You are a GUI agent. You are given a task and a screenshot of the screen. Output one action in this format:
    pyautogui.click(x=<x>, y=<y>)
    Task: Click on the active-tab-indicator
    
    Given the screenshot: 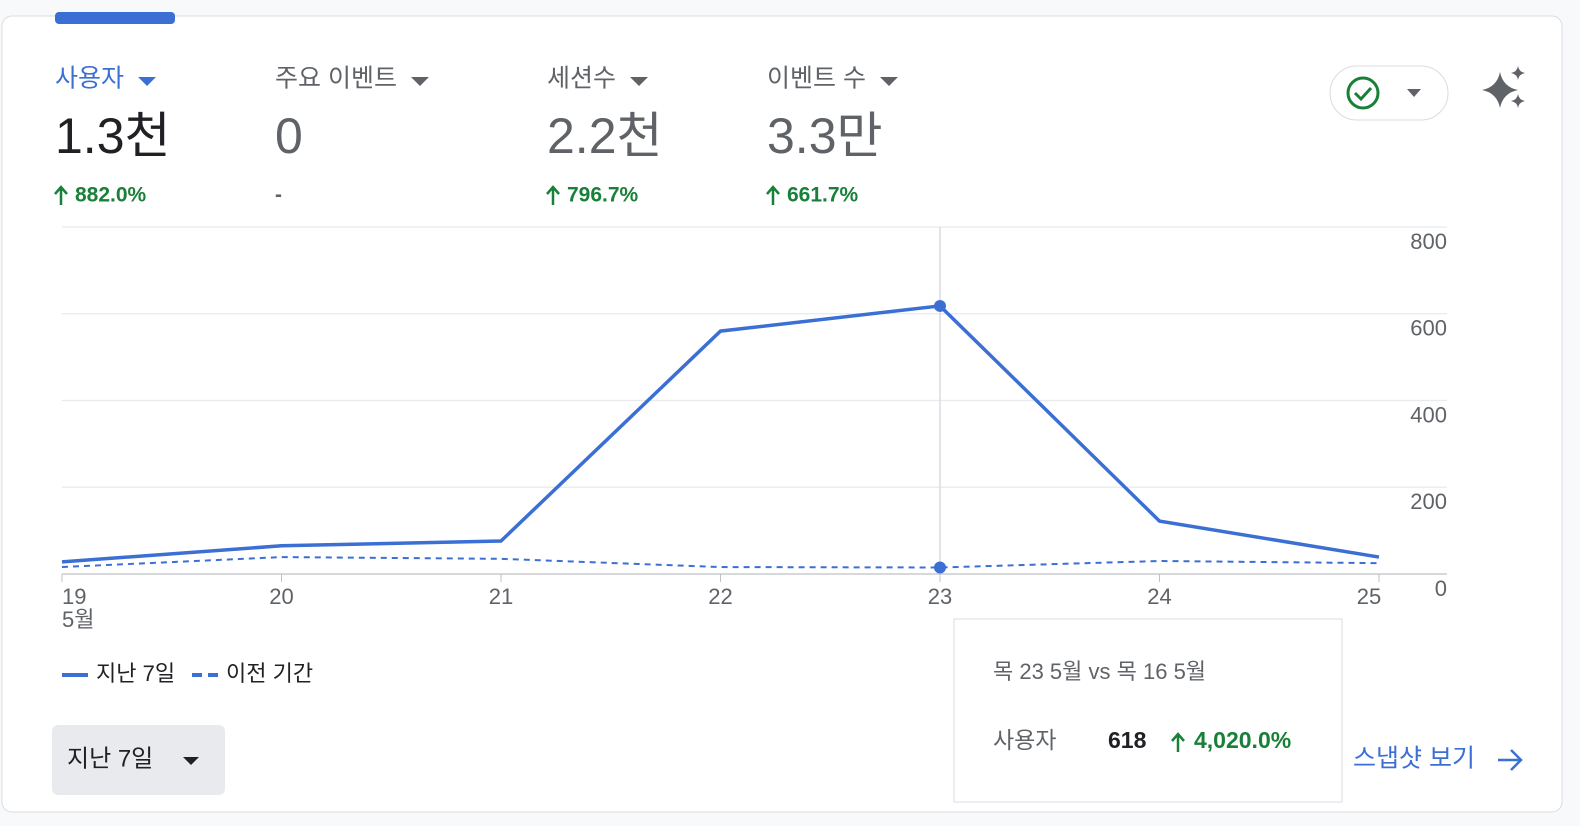 What is the action you would take?
    pyautogui.click(x=115, y=18)
    